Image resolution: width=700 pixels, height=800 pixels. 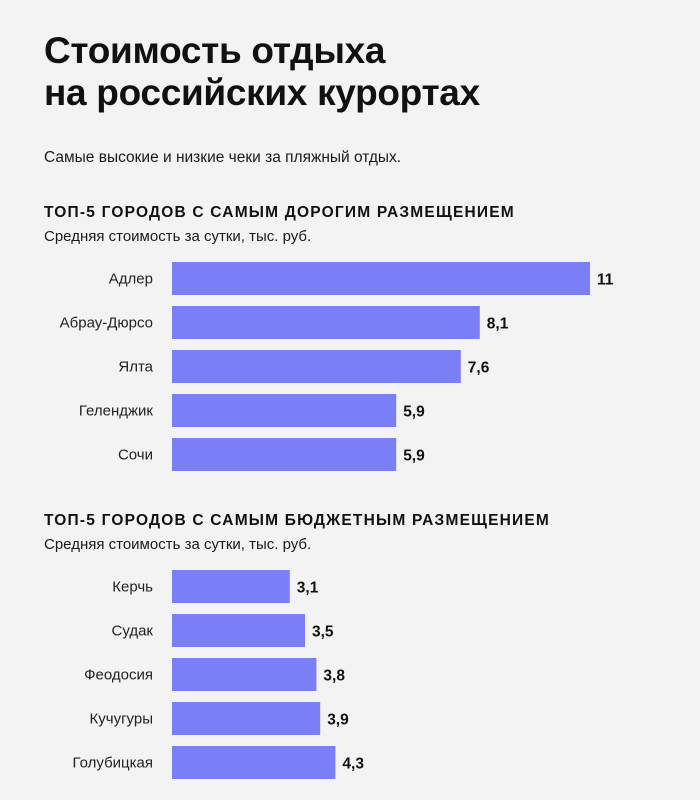 What do you see at coordinates (106, 323) in the screenshot?
I see `category-label: Абрау-Дюрсо` at bounding box center [106, 323].